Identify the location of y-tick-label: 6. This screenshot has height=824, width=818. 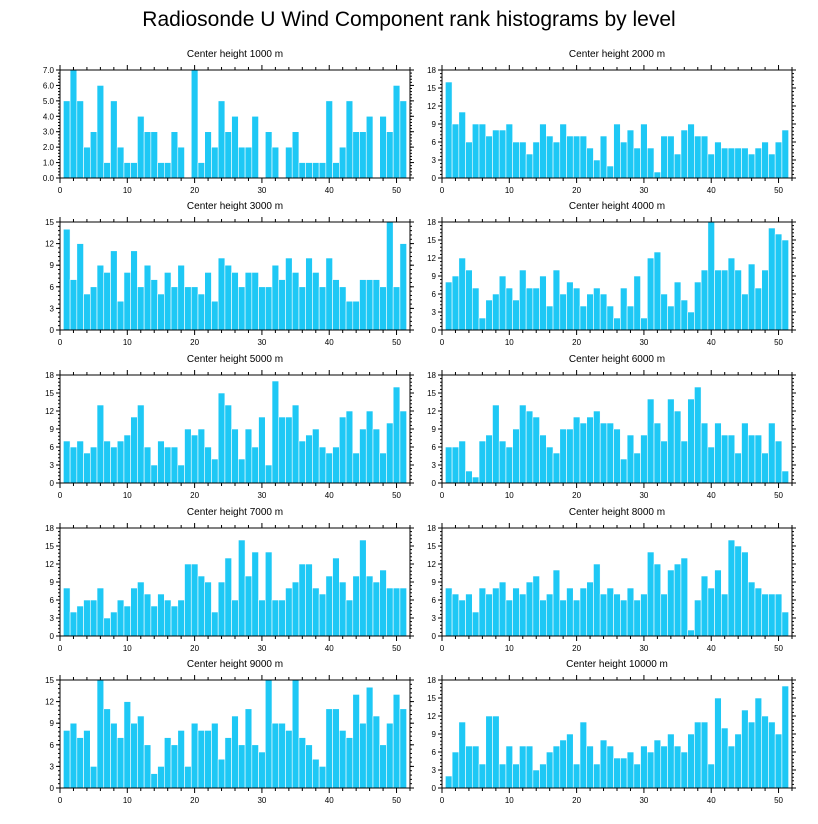
(52, 600).